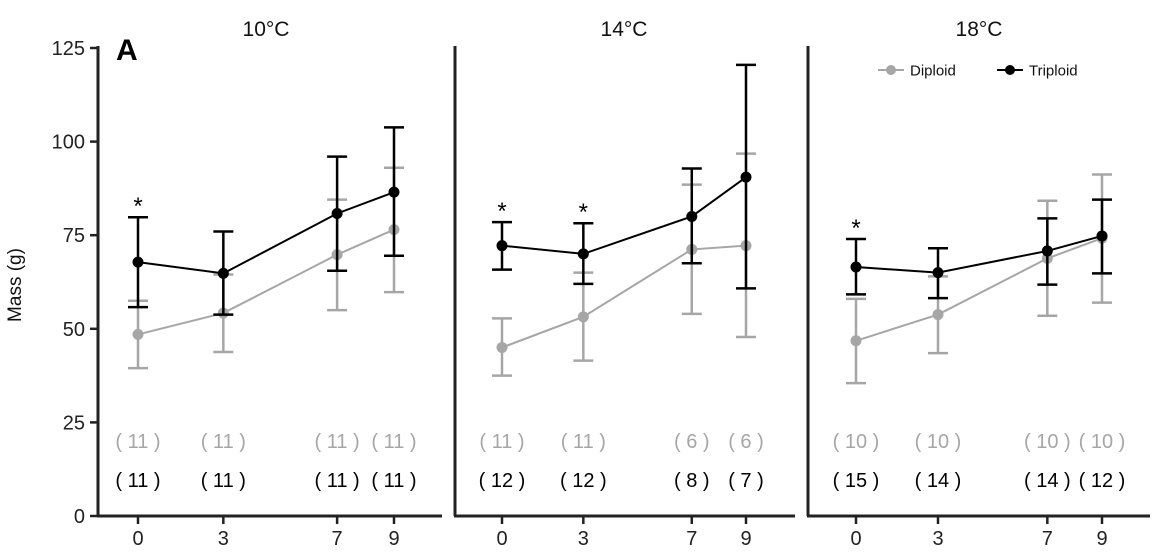 This screenshot has width=1160, height=555. Describe the element at coordinates (692, 481) in the screenshot. I see `sample-size-label: ( 8 )` at that location.